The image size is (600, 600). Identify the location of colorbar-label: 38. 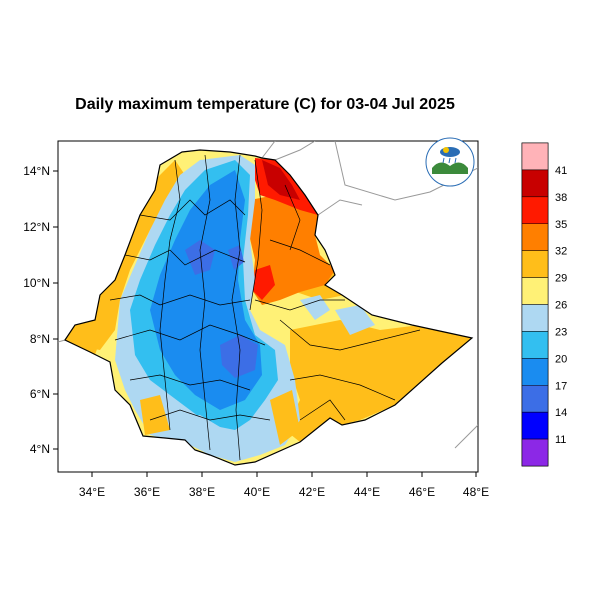
(561, 198).